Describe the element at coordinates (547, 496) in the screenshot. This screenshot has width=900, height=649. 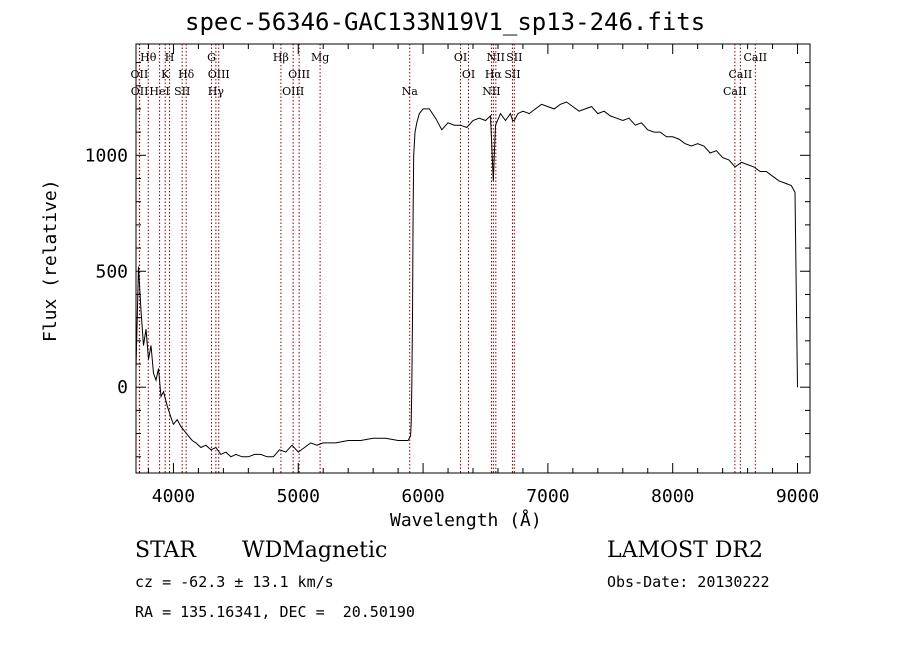
I see `x-tick-label: 7000` at that location.